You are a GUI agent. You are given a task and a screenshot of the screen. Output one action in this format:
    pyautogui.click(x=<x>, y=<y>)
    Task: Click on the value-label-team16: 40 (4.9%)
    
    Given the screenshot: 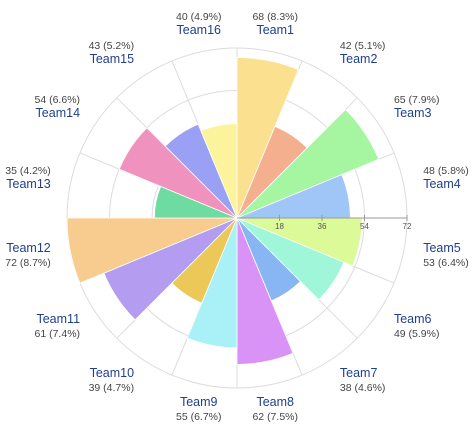 What is the action you would take?
    pyautogui.click(x=199, y=17)
    